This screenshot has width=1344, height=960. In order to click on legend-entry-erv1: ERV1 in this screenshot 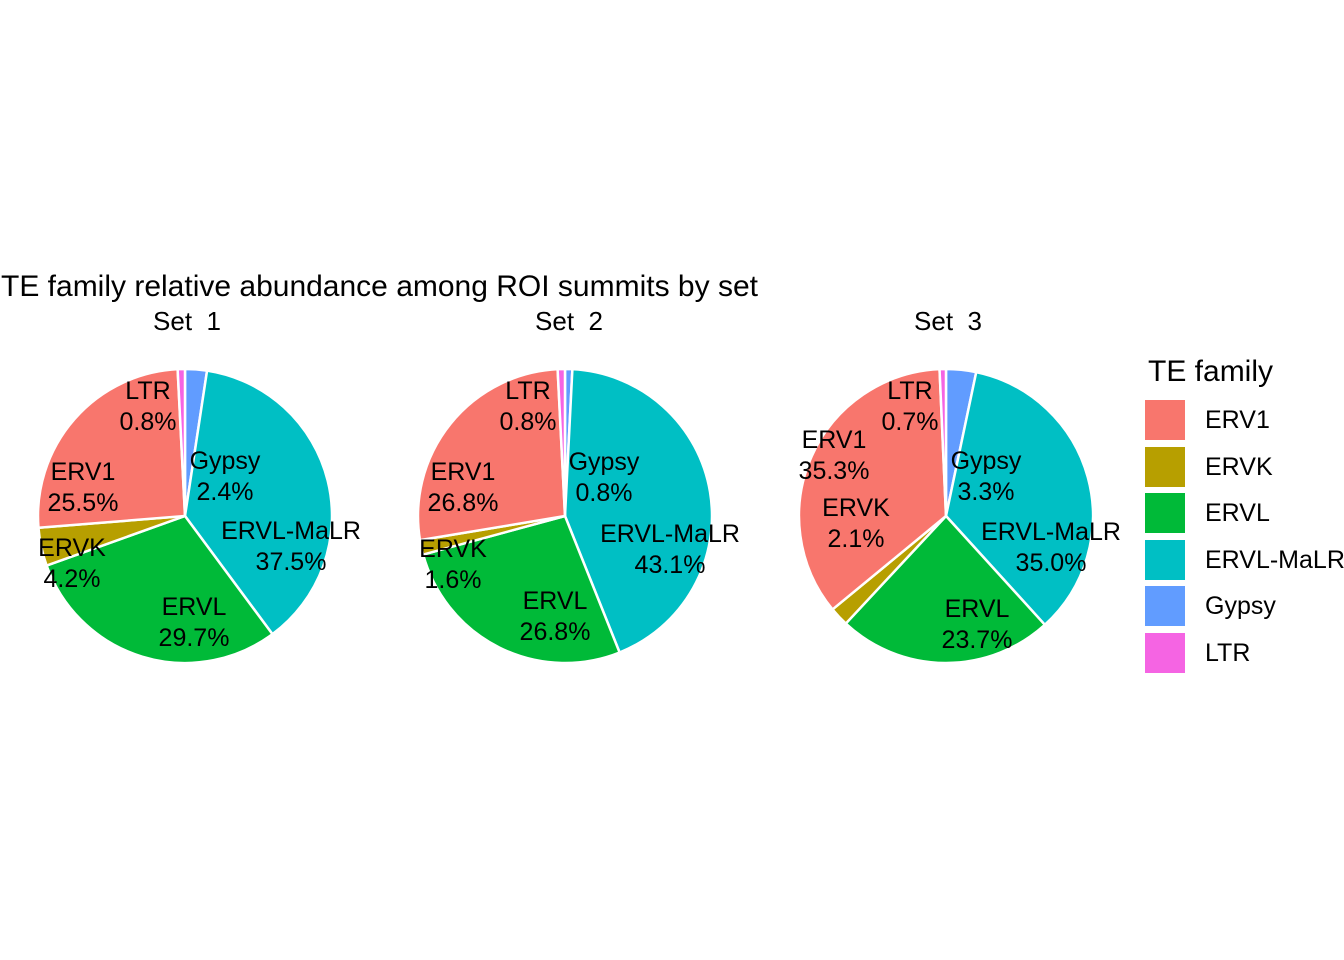, I will do `click(1244, 420)`.